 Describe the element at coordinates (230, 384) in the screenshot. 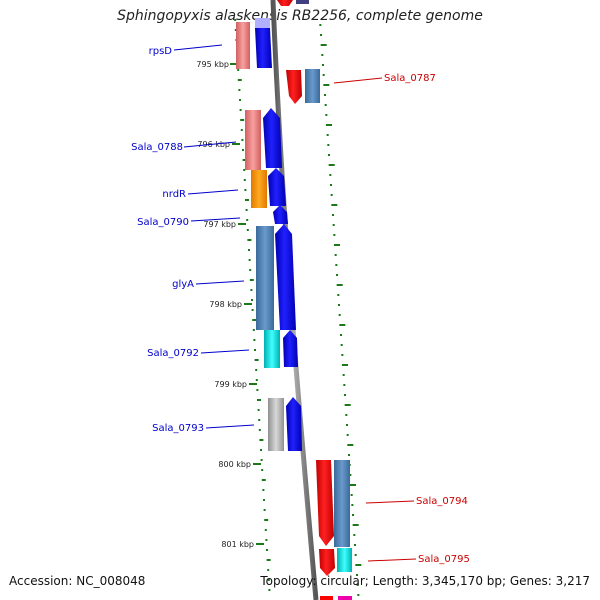

I see `kbp-label: 799 kbp` at that location.